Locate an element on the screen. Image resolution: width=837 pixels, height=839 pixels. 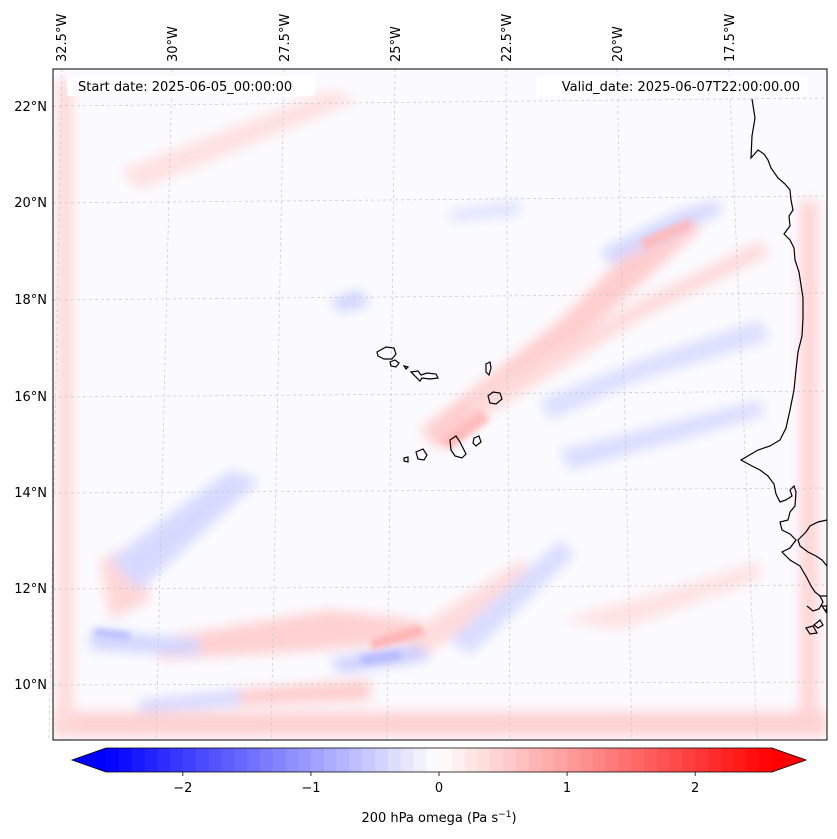
lat-label: 20°N is located at coordinates (30, 203).